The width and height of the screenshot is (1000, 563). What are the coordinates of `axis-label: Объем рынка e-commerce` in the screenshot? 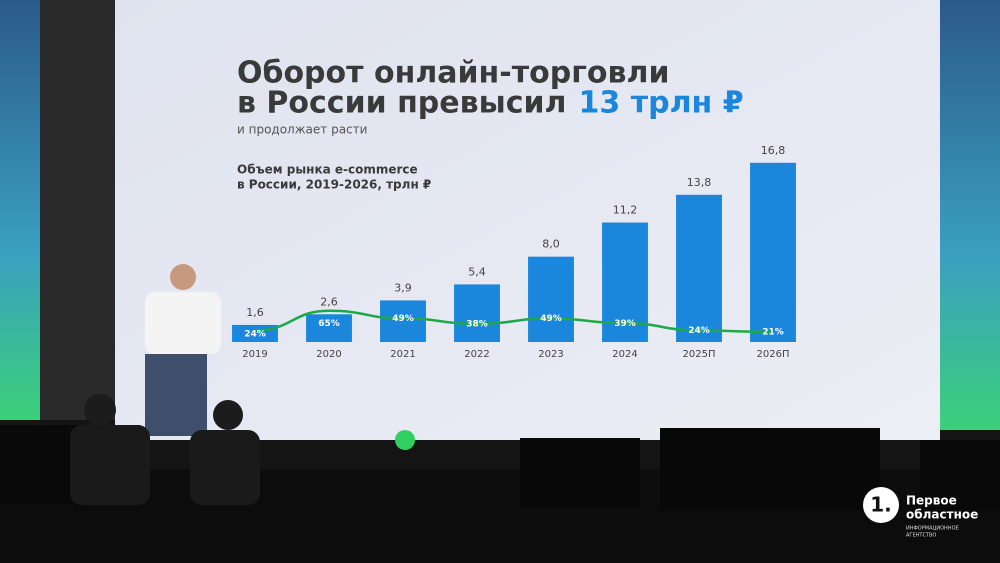 It's located at (327, 170).